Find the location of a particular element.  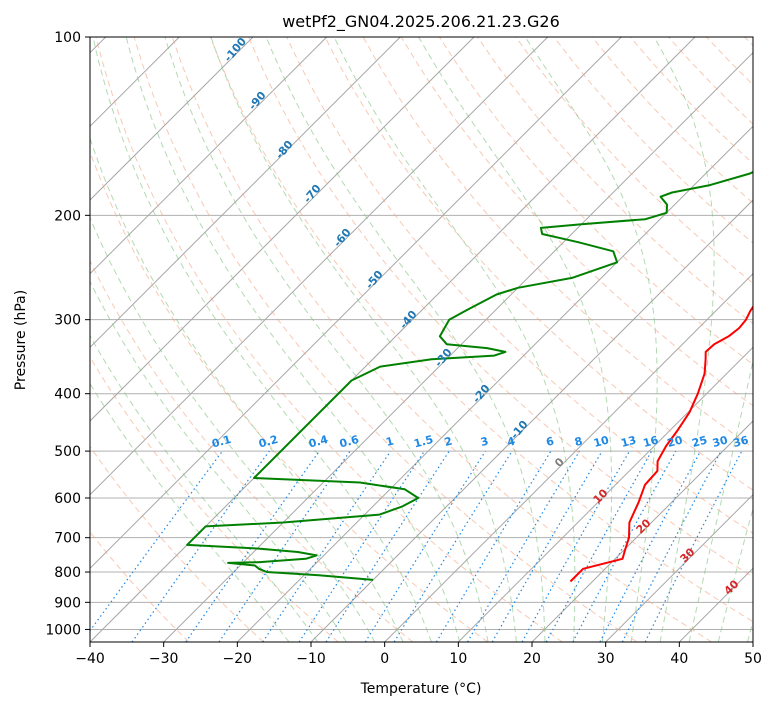

mixing-ratio-label: 16 is located at coordinates (651, 441).